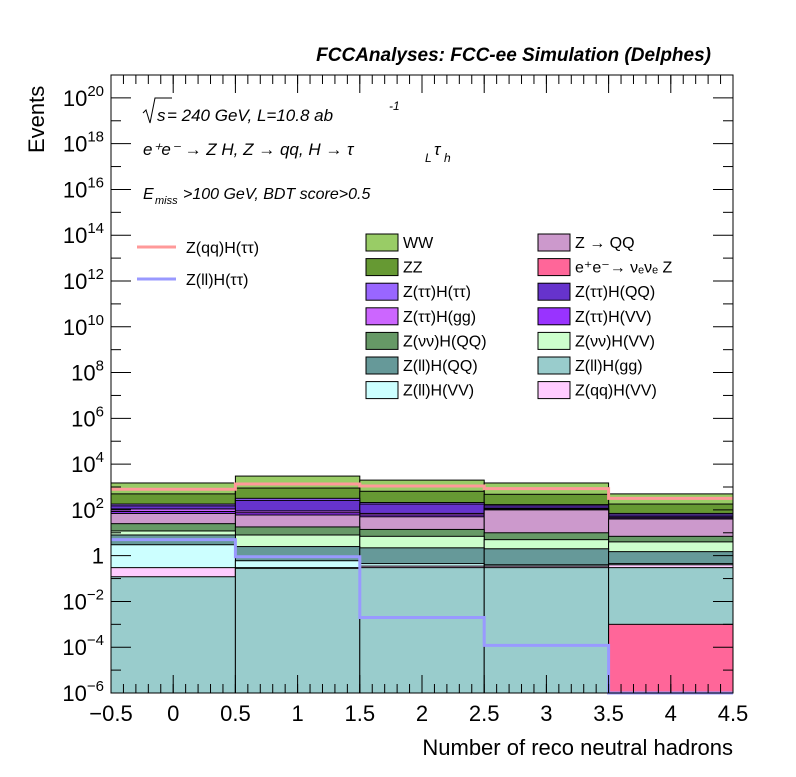 The width and height of the screenshot is (796, 777). What do you see at coordinates (608, 713) in the screenshot?
I see `x-tick-label: 3.5` at bounding box center [608, 713].